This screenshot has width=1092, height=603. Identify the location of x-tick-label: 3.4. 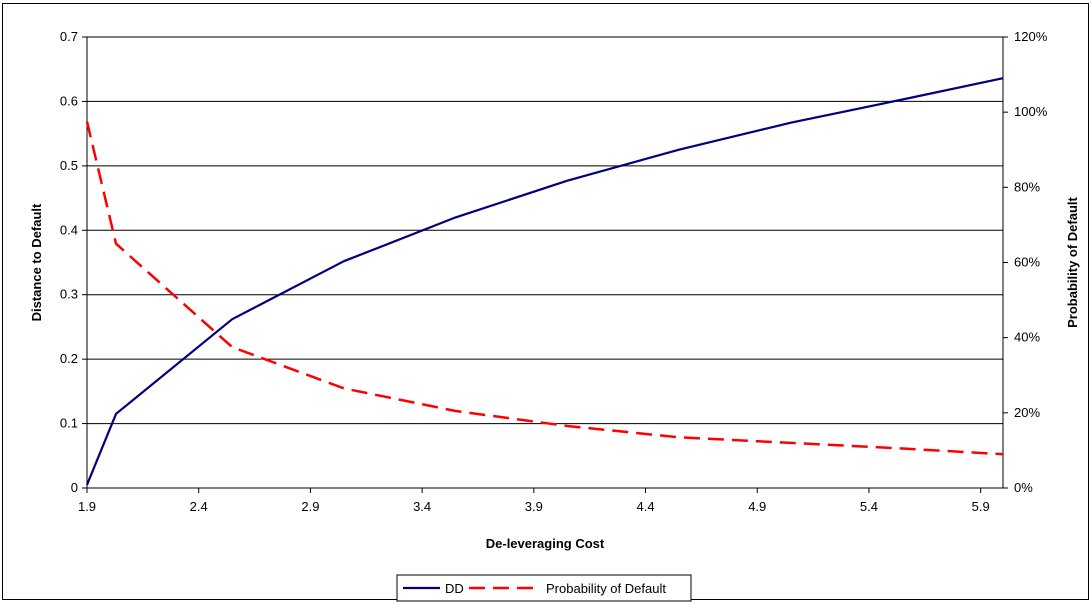
(422, 506).